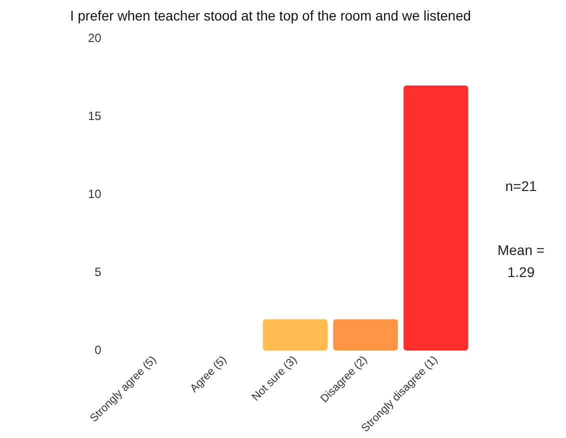 The image size is (566, 438). What do you see at coordinates (95, 116) in the screenshot?
I see `y-tick-label: 15` at bounding box center [95, 116].